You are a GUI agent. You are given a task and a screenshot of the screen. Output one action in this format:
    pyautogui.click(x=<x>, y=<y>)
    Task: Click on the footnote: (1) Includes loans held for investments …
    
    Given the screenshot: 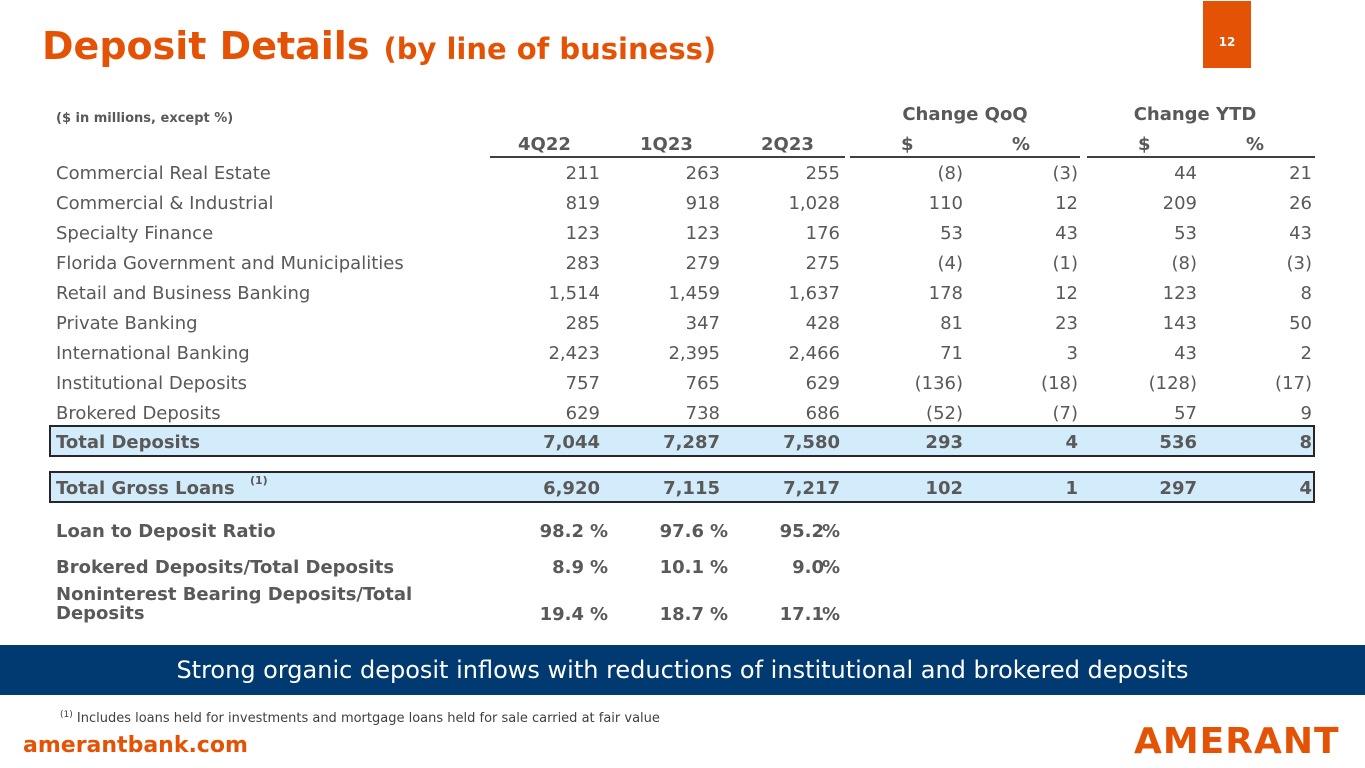 What is the action you would take?
    pyautogui.click(x=360, y=718)
    